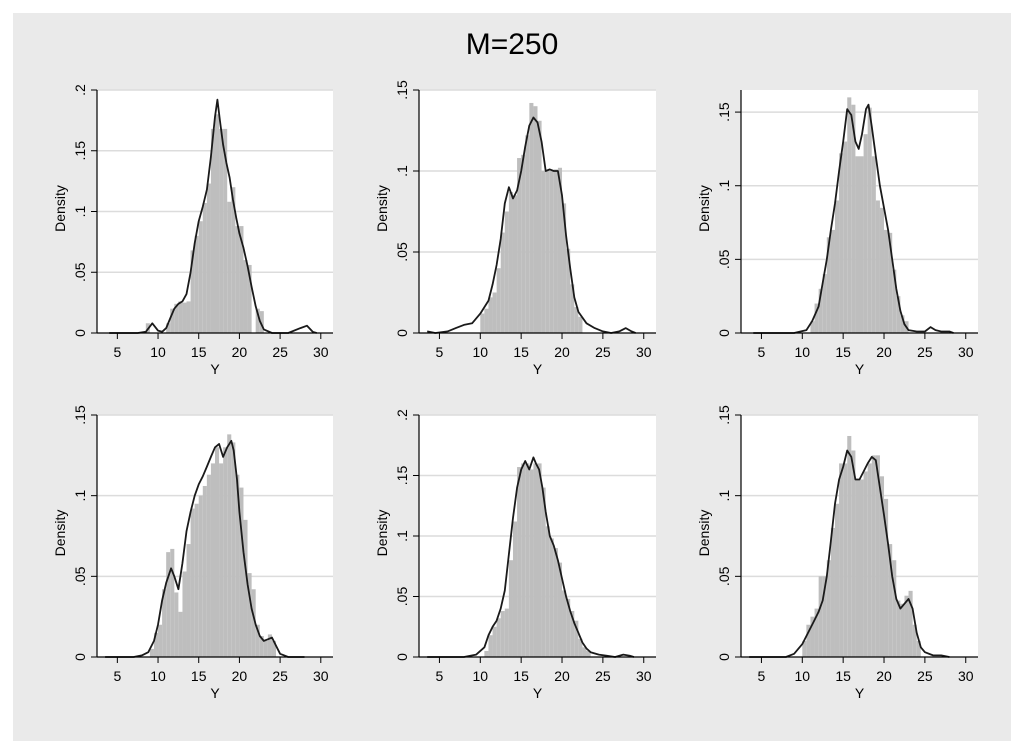 The width and height of the screenshot is (1024, 752). I want to click on x-tick-label: 25, so click(603, 676).